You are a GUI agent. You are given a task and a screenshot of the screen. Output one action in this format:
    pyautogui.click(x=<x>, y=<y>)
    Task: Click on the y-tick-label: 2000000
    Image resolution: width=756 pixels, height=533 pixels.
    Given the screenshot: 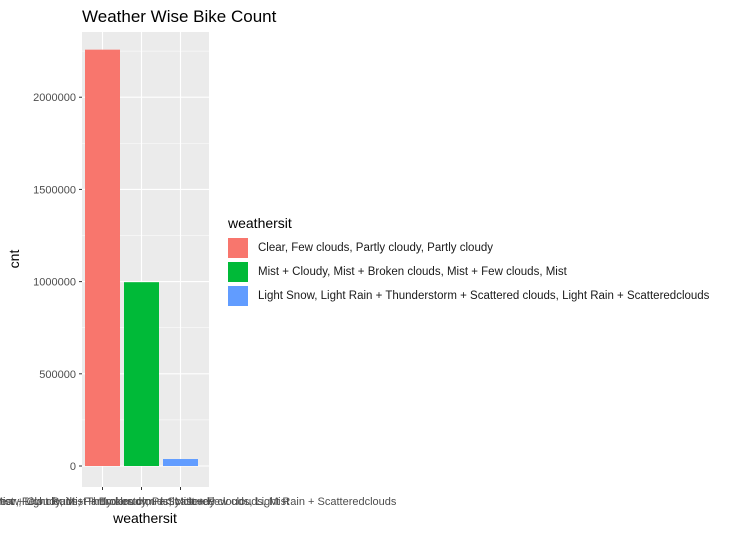 What is the action you would take?
    pyautogui.click(x=54, y=98)
    